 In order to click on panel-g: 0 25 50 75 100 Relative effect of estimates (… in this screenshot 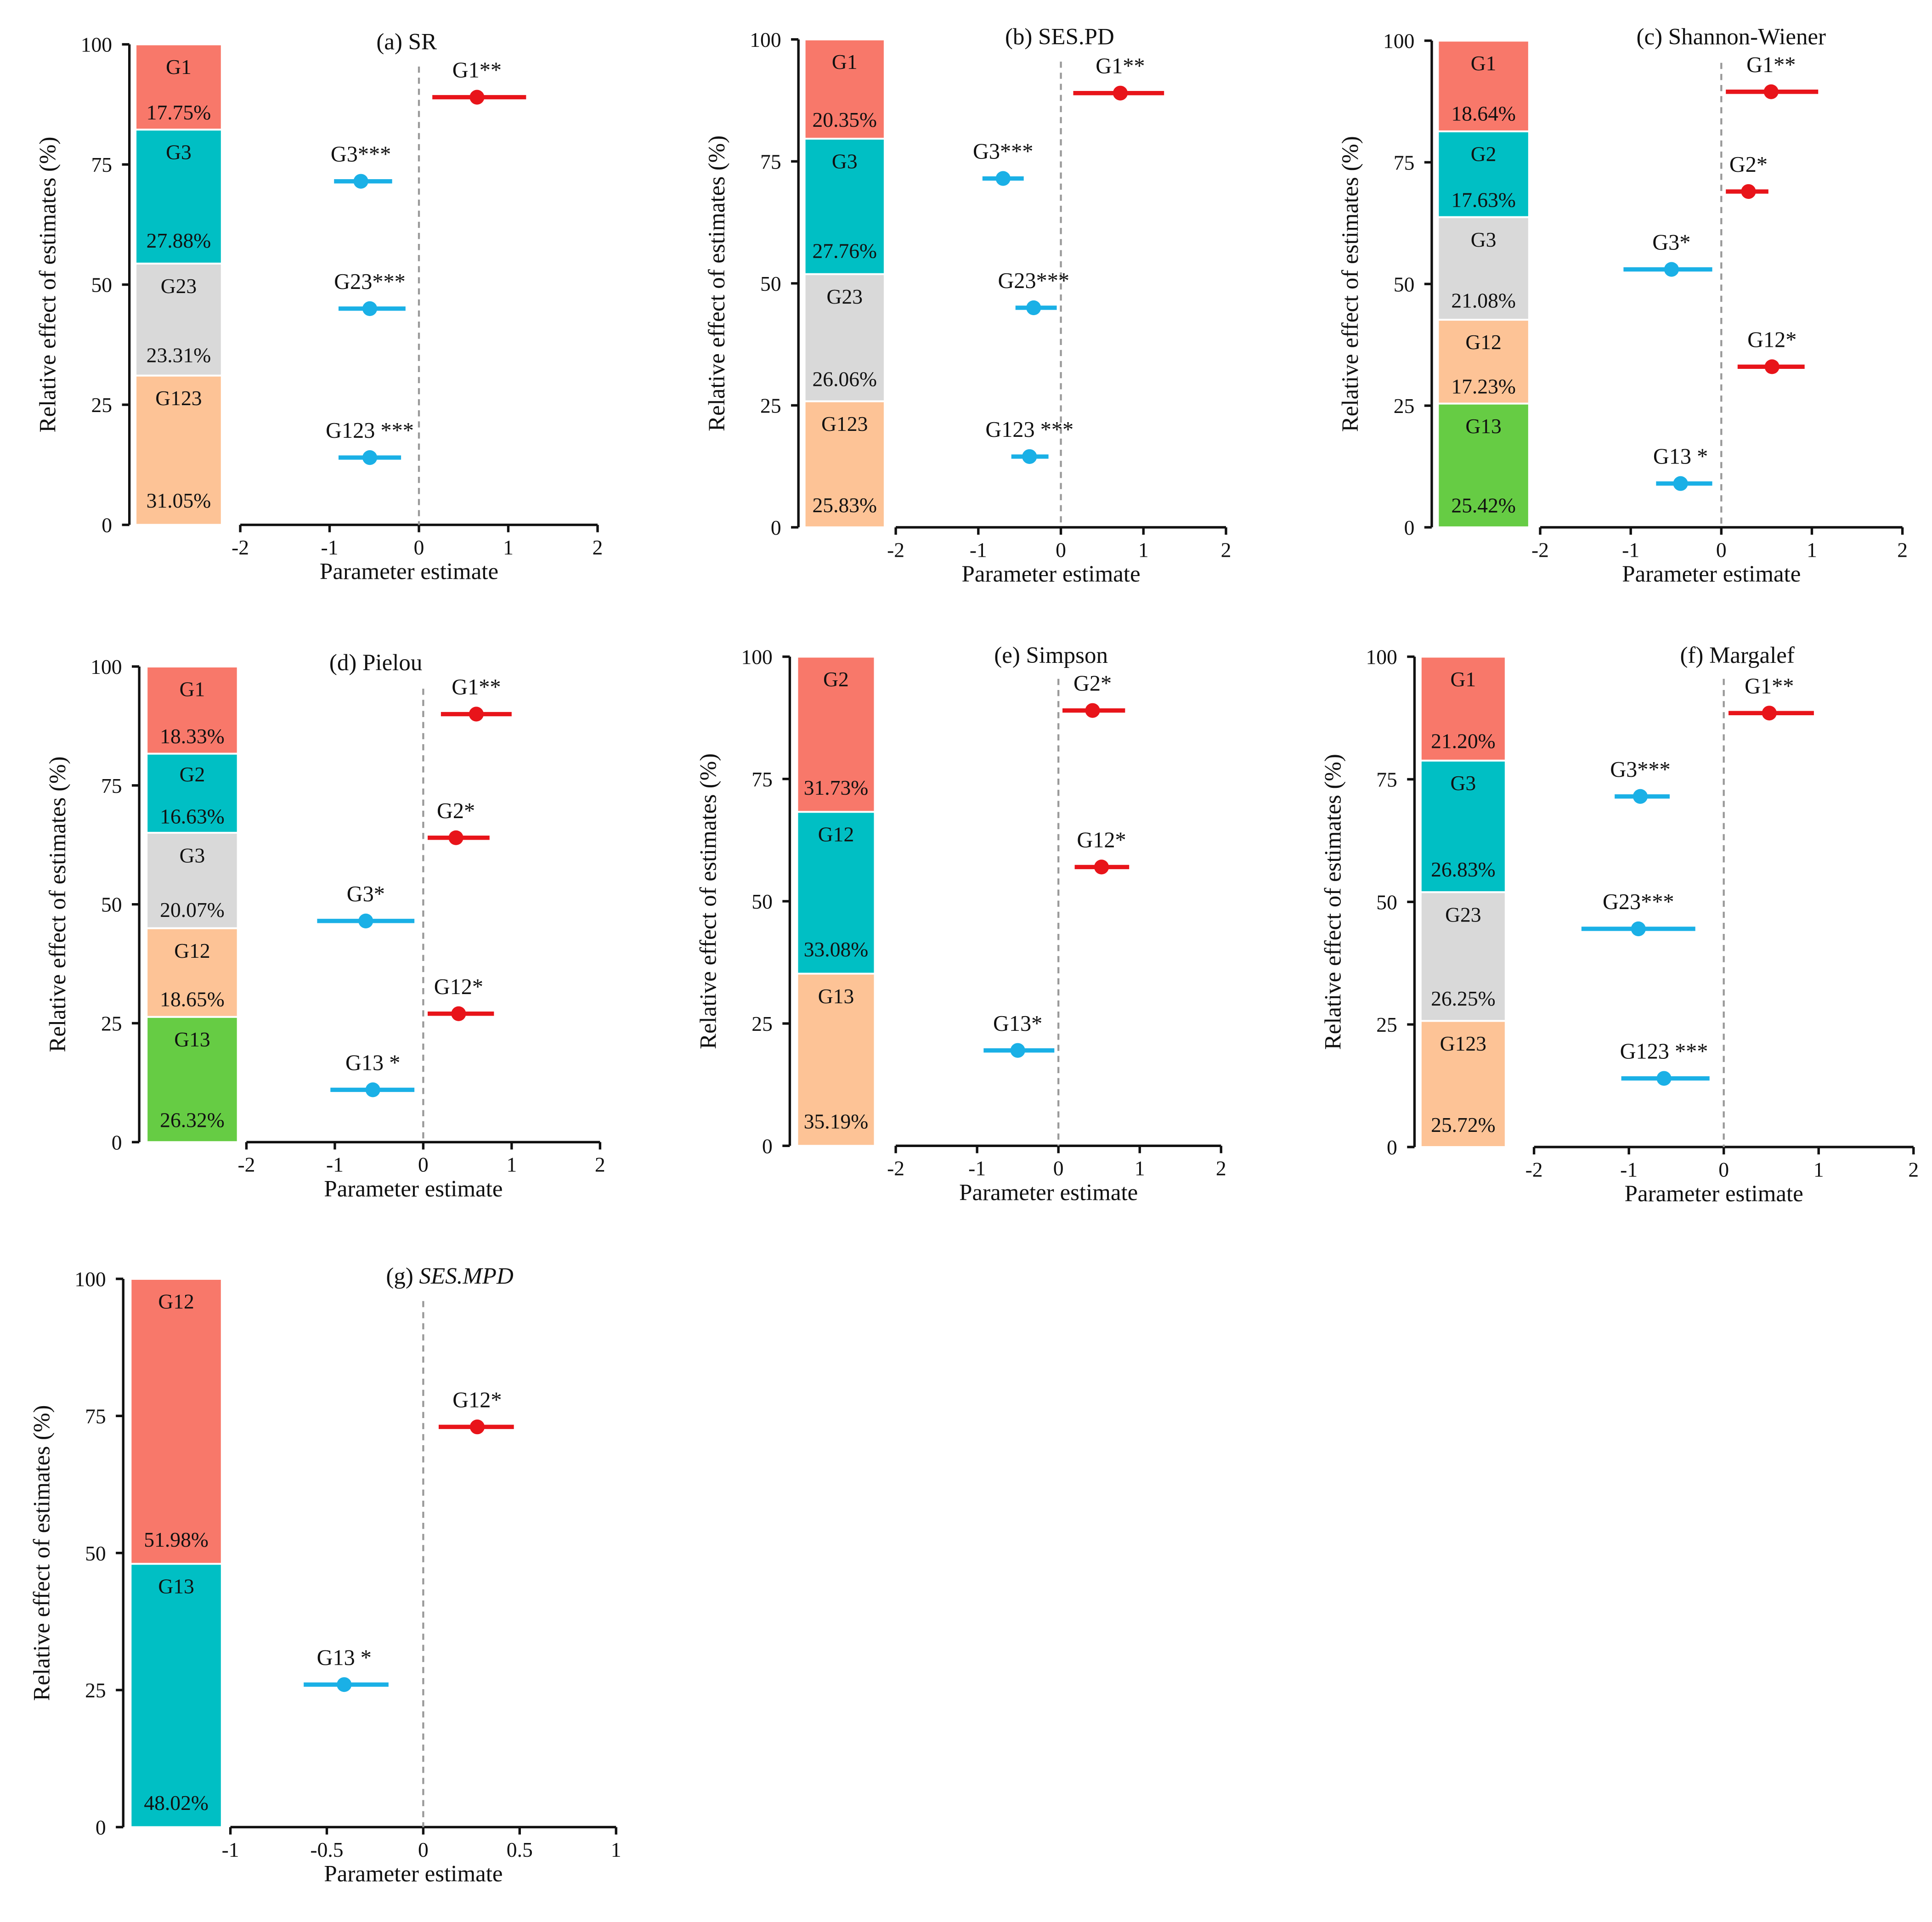, I will do `click(325, 1575)`.